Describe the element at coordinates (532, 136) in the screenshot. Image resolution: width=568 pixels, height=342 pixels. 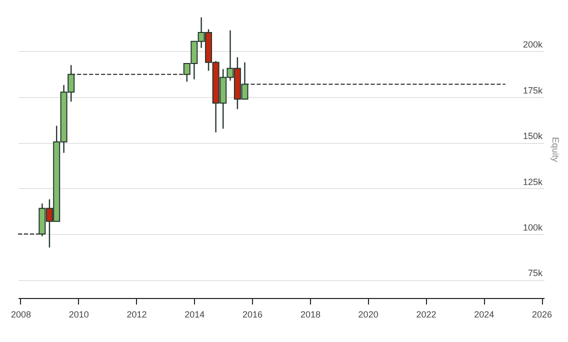
I see `y-tick-label: 150k` at that location.